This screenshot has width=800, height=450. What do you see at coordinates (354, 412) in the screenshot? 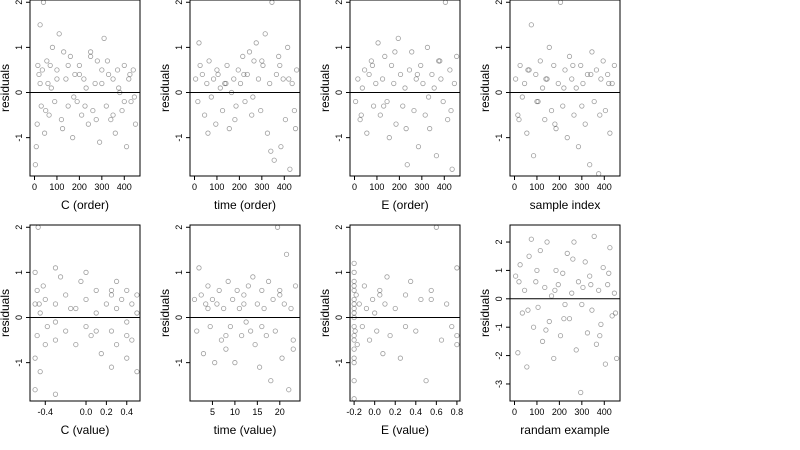
I see `x-tick-label: -0.2` at bounding box center [354, 412].